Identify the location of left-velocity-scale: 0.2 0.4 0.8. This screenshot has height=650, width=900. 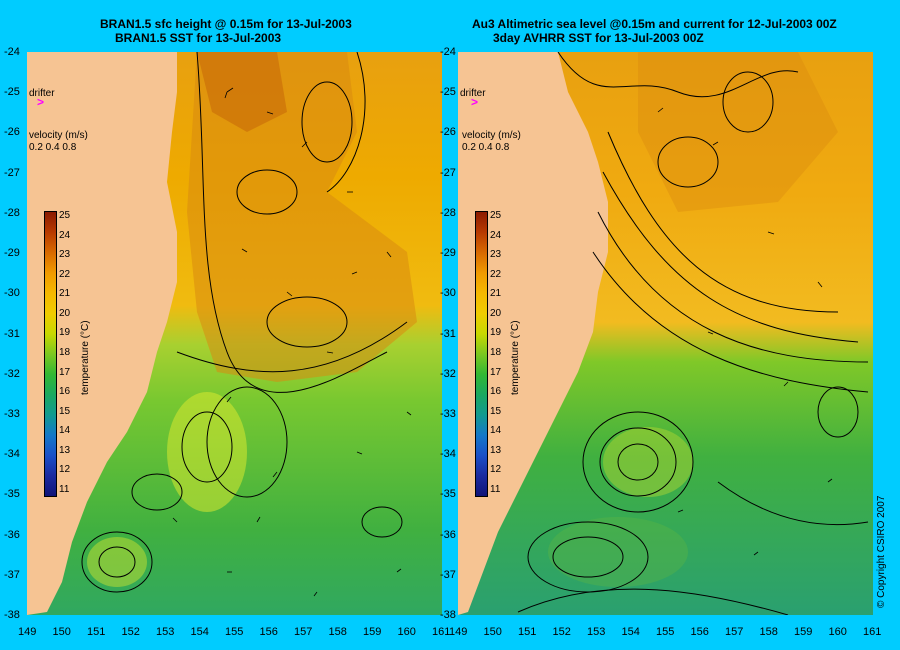
(53, 147).